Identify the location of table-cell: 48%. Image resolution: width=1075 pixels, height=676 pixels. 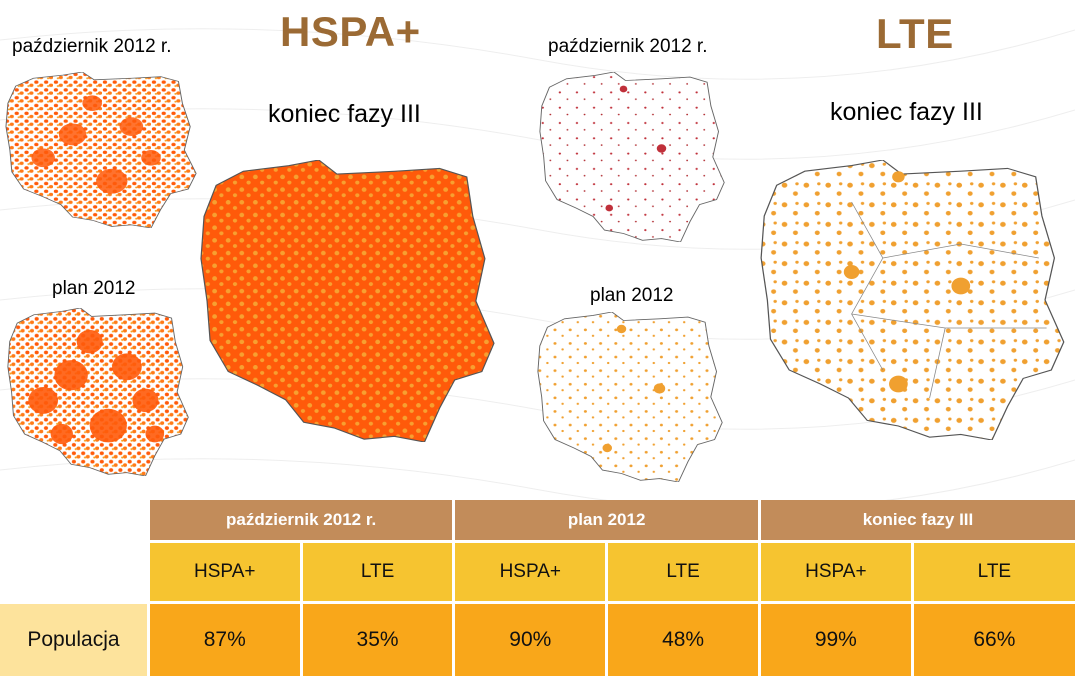
(683, 639).